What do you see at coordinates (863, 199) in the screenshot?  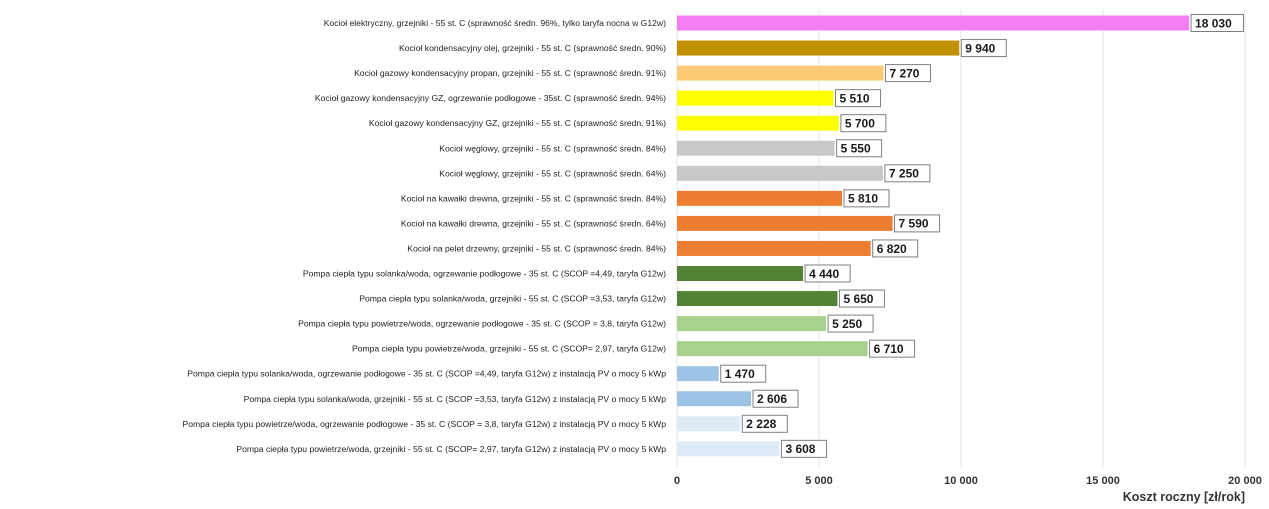 I see `value-label: 5 810` at bounding box center [863, 199].